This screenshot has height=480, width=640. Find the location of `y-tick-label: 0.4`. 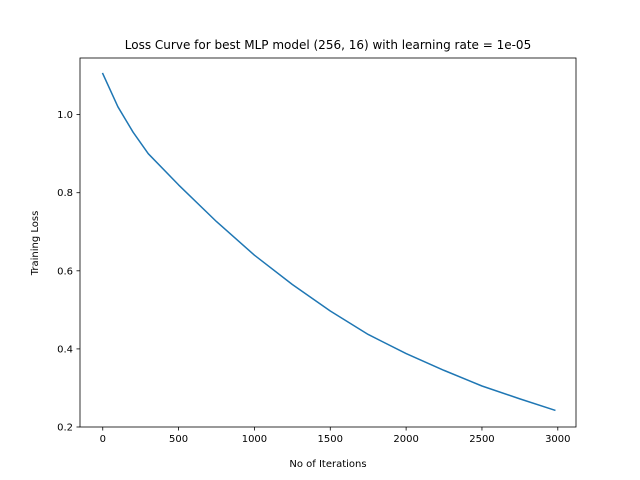

y-tick-label: 0.4 is located at coordinates (65, 349).